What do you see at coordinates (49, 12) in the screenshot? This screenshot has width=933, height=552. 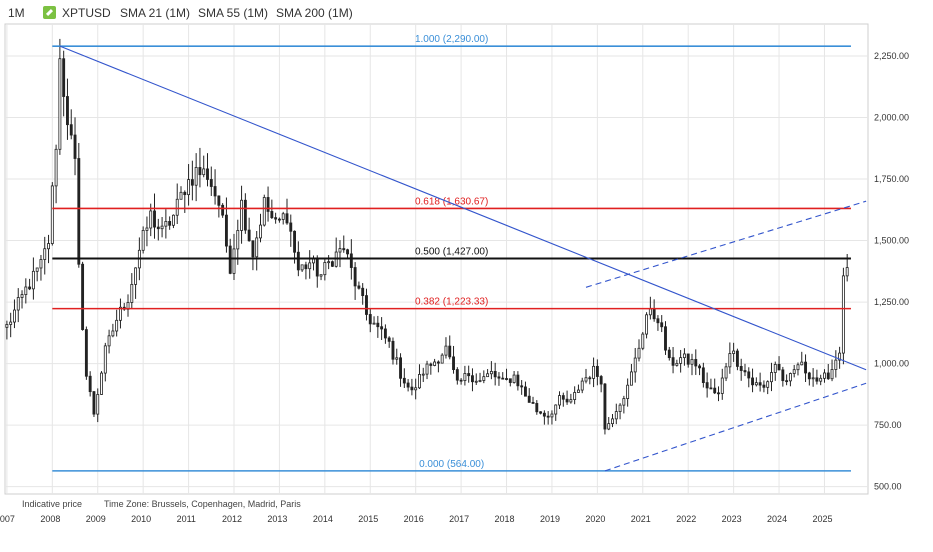 I see `instrument-logo-icon` at bounding box center [49, 12].